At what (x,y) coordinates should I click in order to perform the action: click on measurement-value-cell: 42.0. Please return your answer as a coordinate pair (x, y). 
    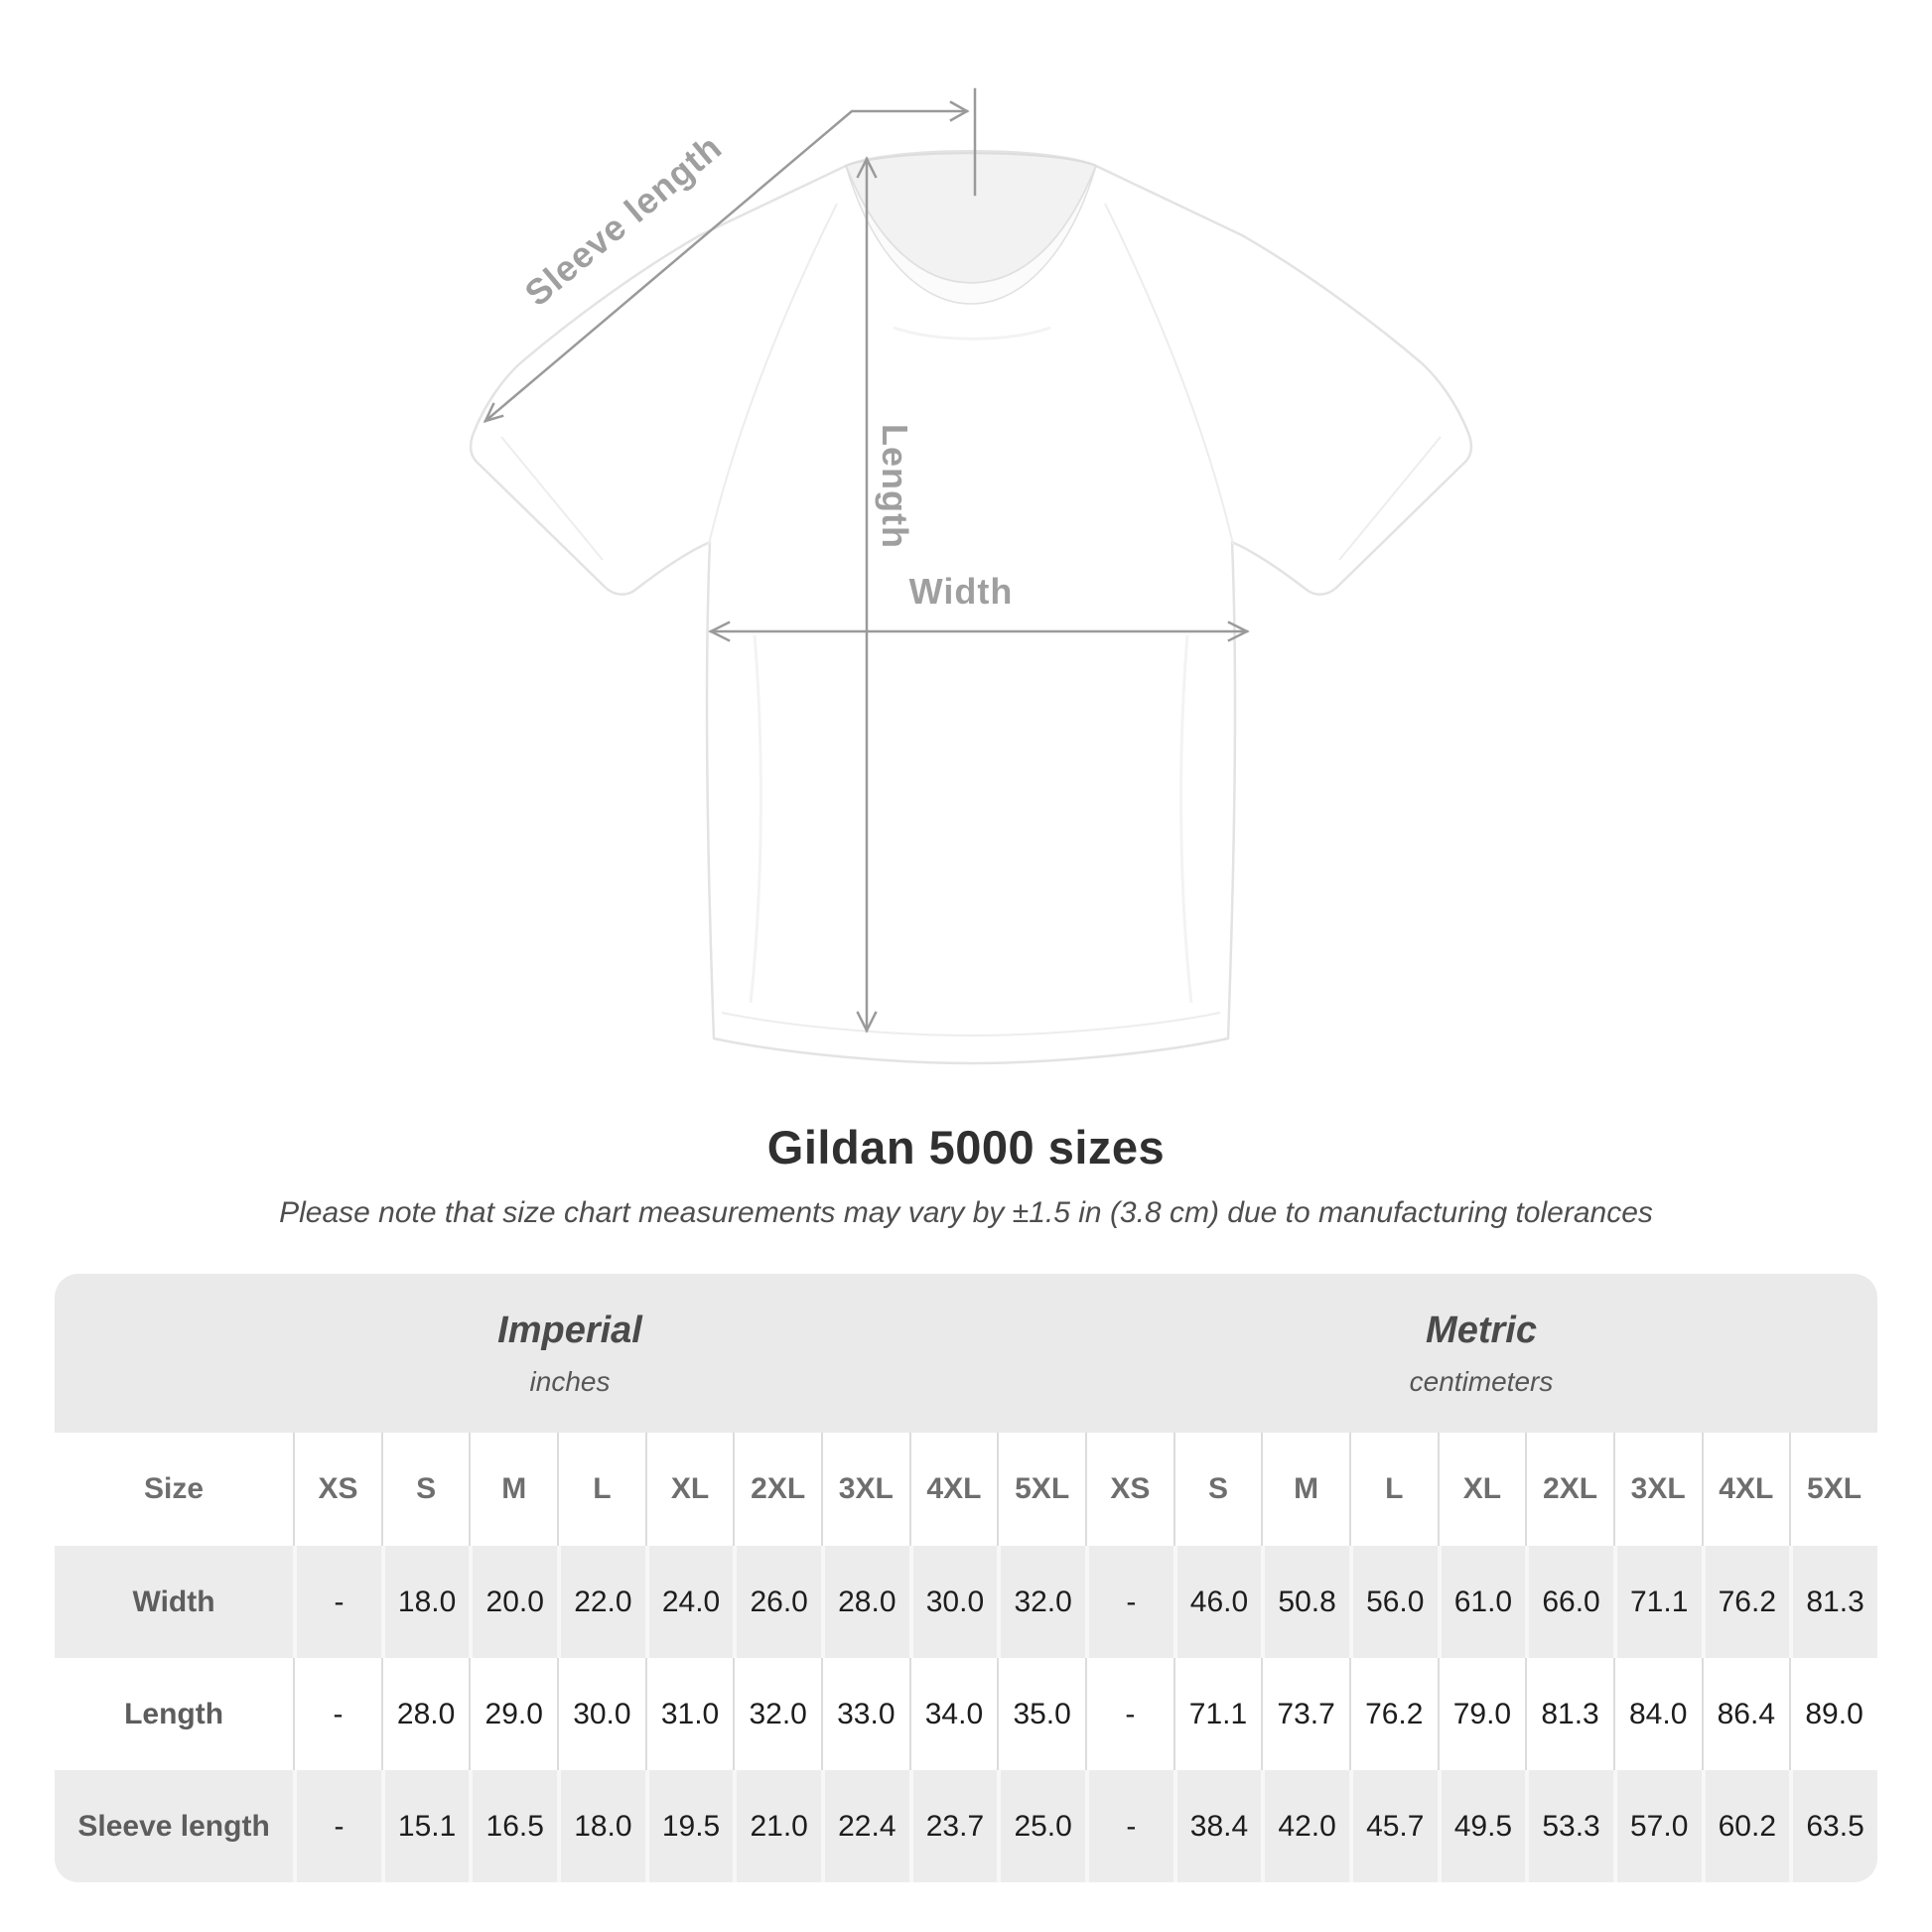
    Looking at the image, I should click on (1305, 1826).